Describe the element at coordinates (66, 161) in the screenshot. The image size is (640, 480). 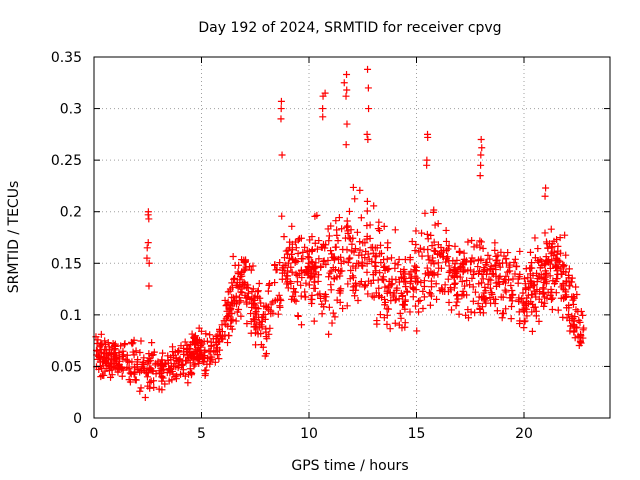
I see `y-tick-label: 0.25` at that location.